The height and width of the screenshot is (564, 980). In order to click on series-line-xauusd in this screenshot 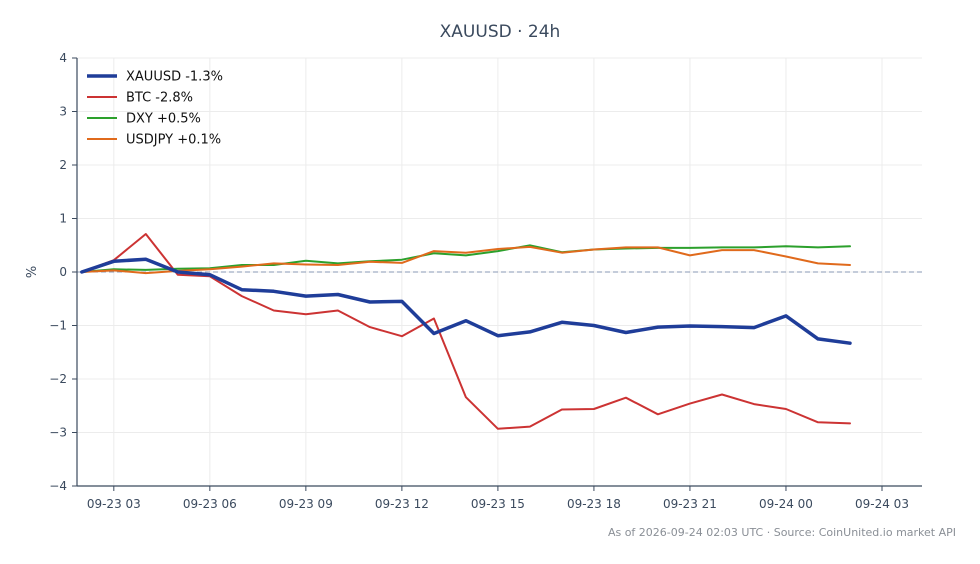, I will do `click(466, 301)`.